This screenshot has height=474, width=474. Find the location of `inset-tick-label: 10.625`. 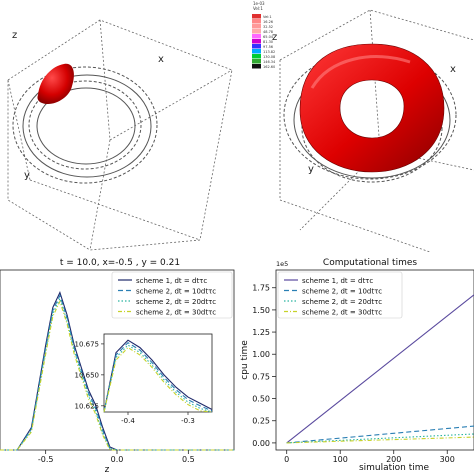

inset-tick-label: 10.625 is located at coordinates (87, 406).